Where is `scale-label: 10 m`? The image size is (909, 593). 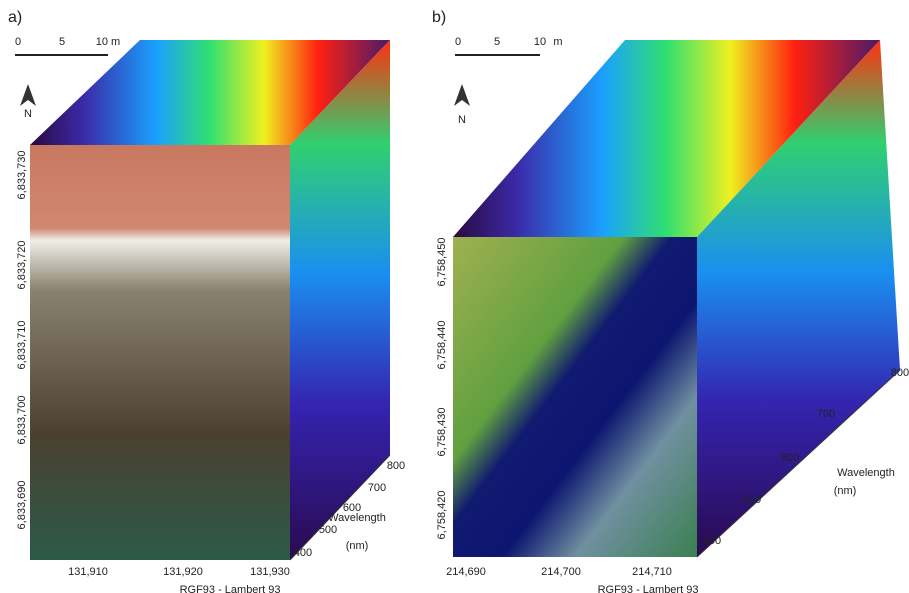
scale-label: 10 m is located at coordinates (108, 42).